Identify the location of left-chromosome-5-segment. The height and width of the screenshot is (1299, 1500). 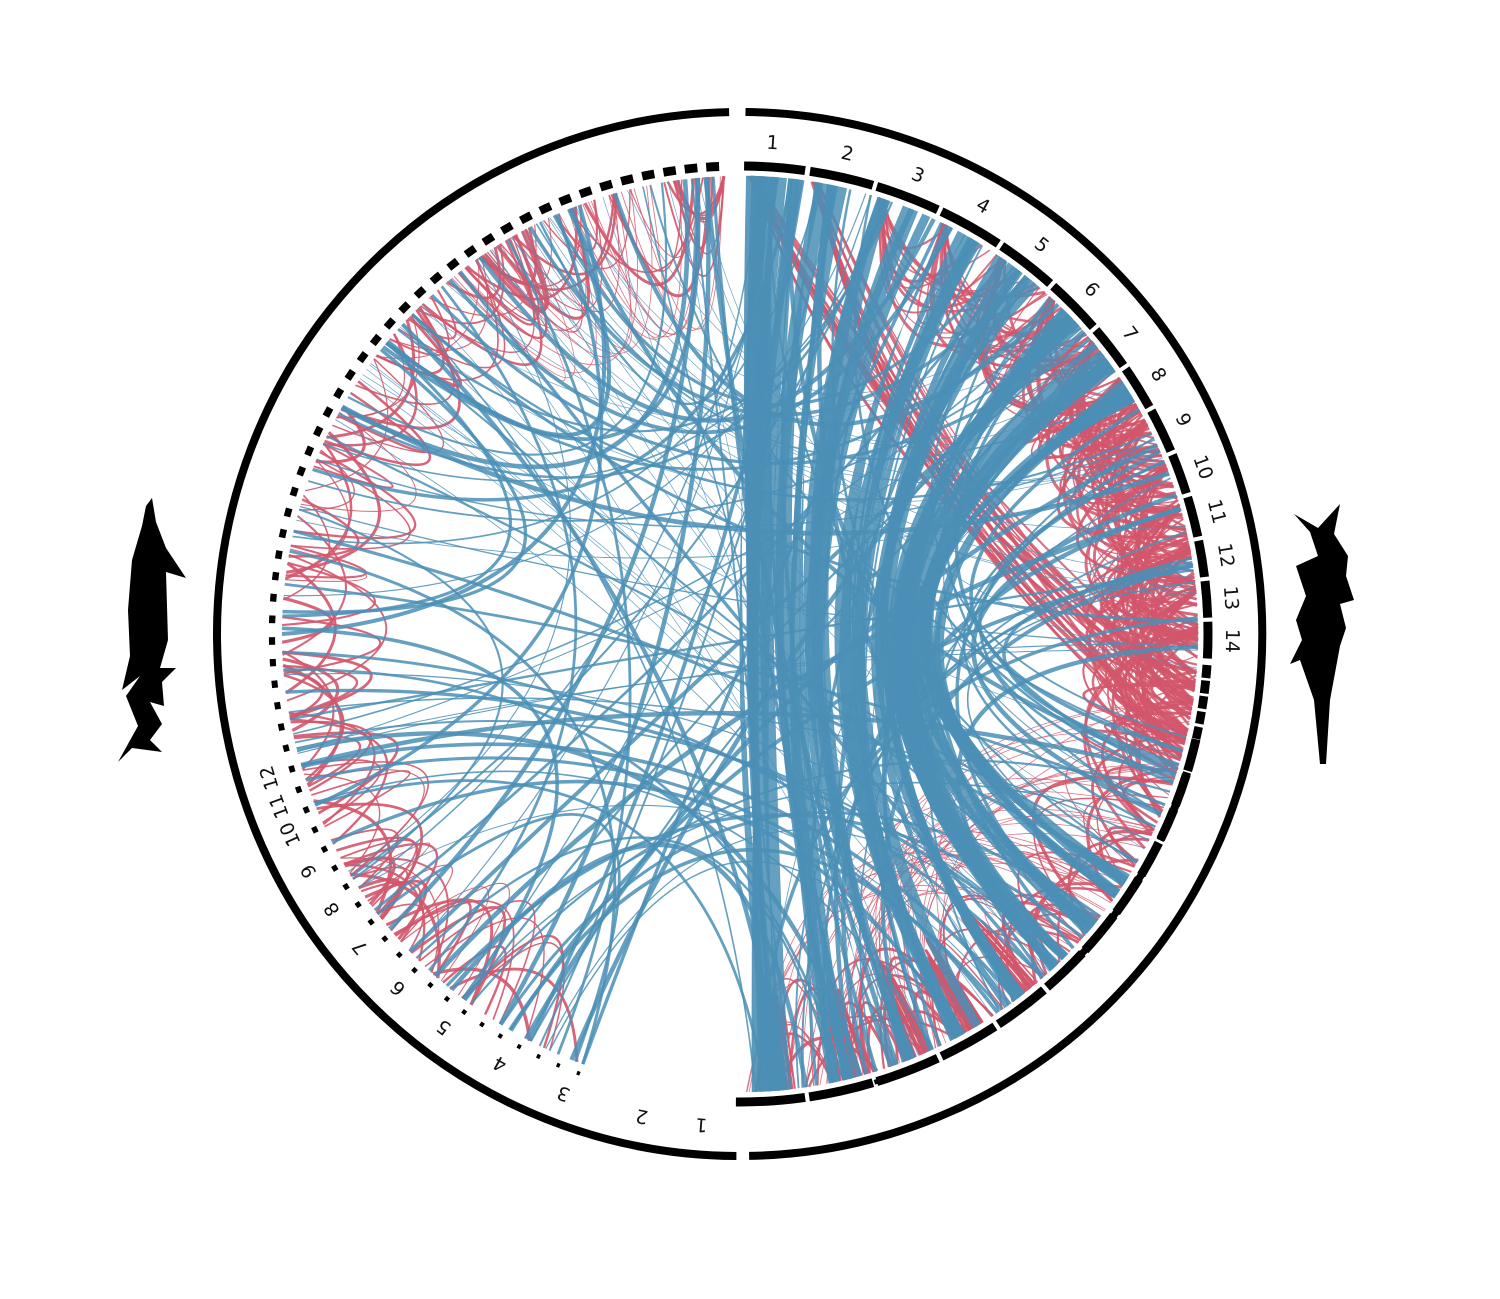
(1021, 1007).